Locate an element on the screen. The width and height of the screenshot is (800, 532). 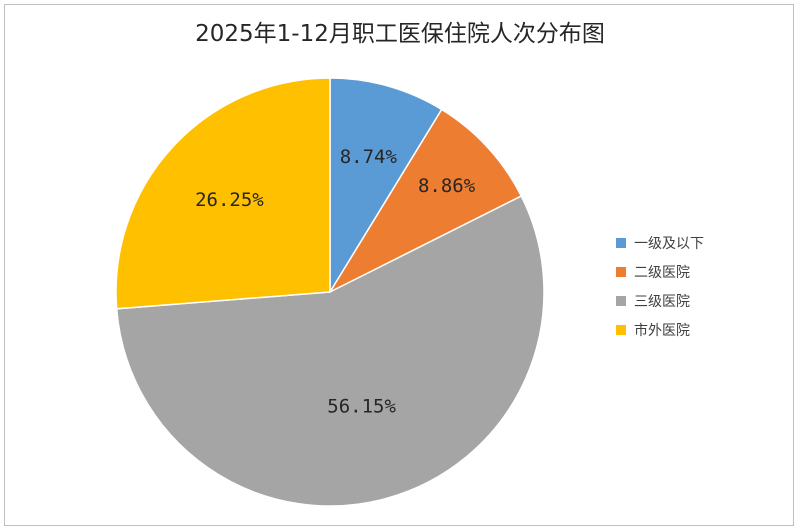
pie-slice-outside-city is located at coordinates (223, 193).